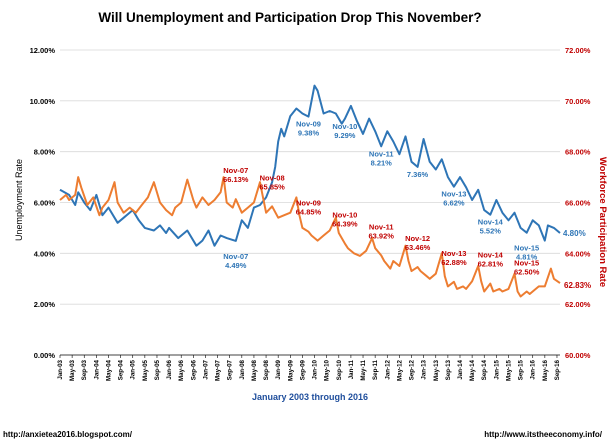 The width and height of the screenshot is (611, 444). What do you see at coordinates (375, 369) in the screenshot?
I see `x-tick-label: Sep-11` at bounding box center [375, 369].